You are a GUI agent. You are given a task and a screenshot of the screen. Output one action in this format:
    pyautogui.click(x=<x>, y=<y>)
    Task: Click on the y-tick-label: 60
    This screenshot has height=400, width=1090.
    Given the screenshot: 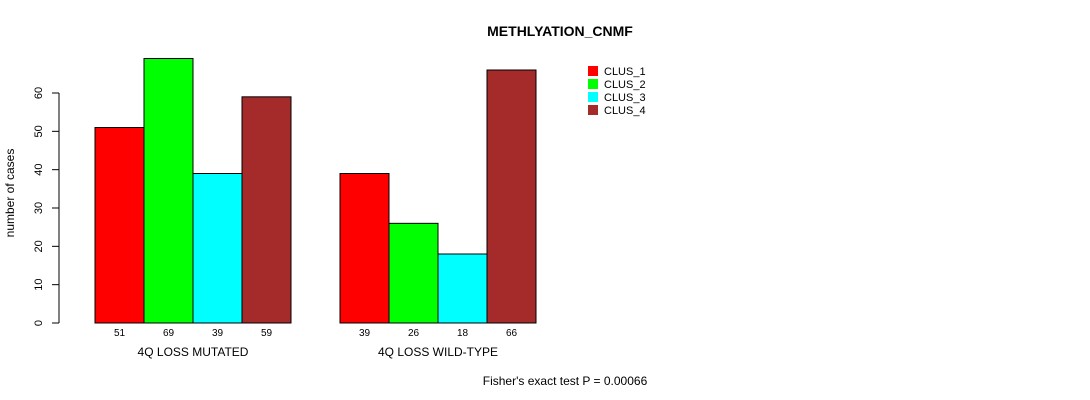 What is the action you would take?
    pyautogui.click(x=39, y=93)
    